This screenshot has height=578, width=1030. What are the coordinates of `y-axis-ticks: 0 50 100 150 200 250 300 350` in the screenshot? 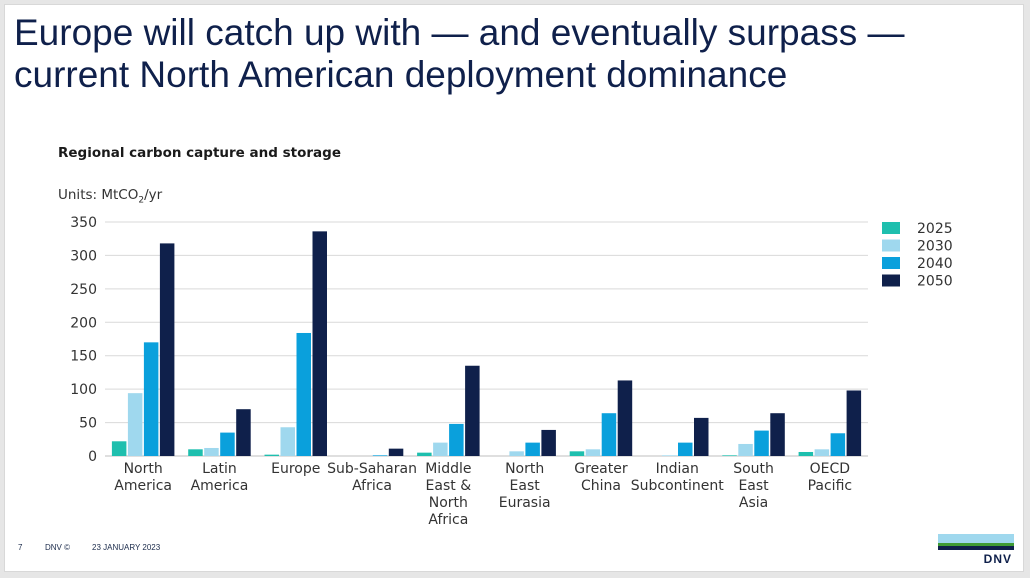 It's located at (83, 340).